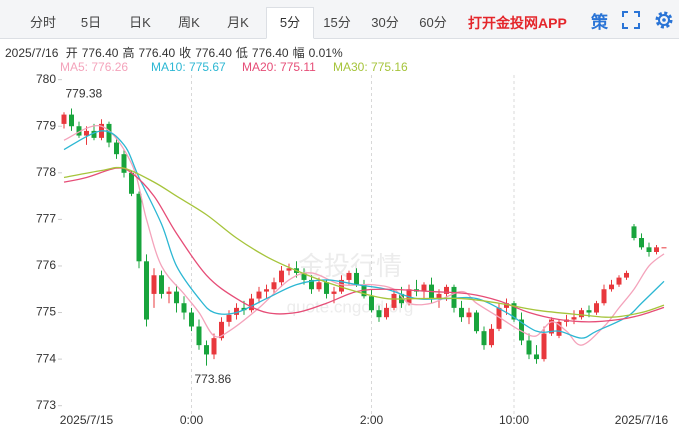  Describe the element at coordinates (42, 22) in the screenshot. I see `tab: 分时` at that location.